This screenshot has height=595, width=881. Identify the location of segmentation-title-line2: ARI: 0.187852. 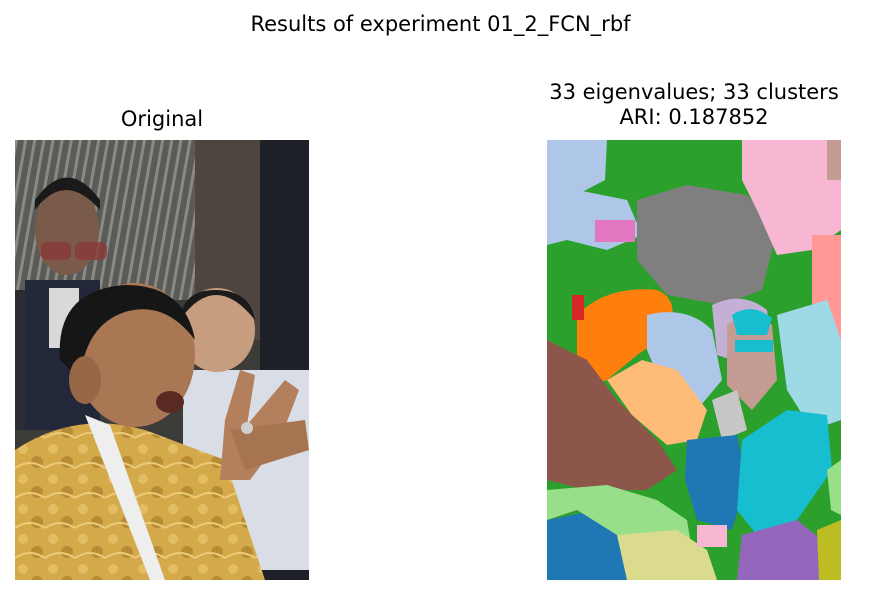
(694, 117).